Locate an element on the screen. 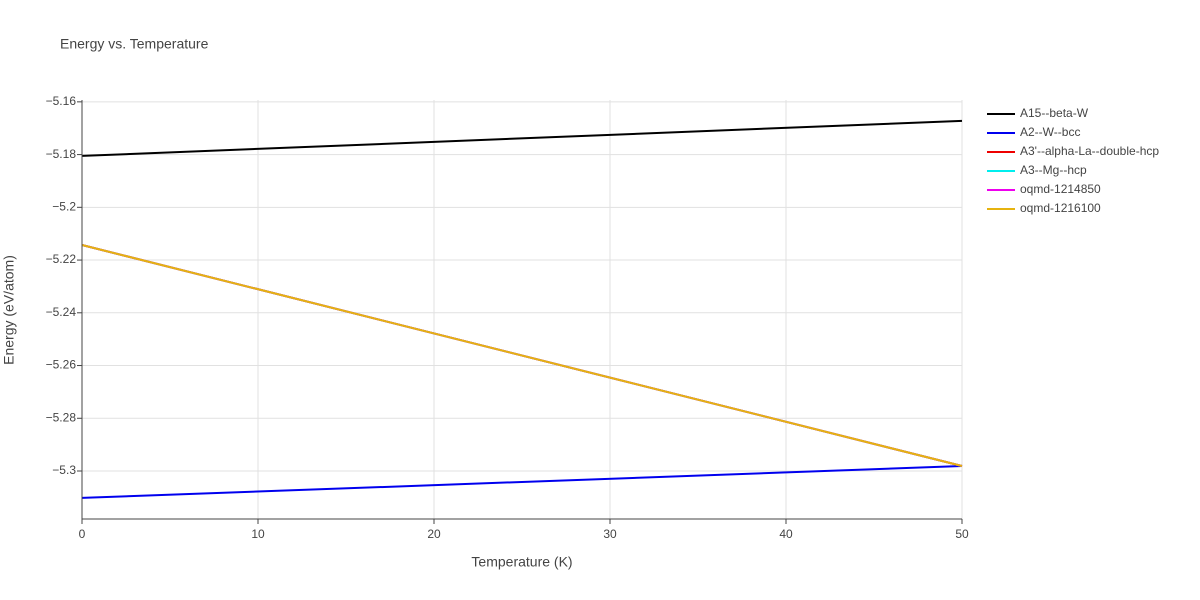 The height and width of the screenshot is (600, 1200). legend-label: A15--beta-W is located at coordinates (1054, 113).